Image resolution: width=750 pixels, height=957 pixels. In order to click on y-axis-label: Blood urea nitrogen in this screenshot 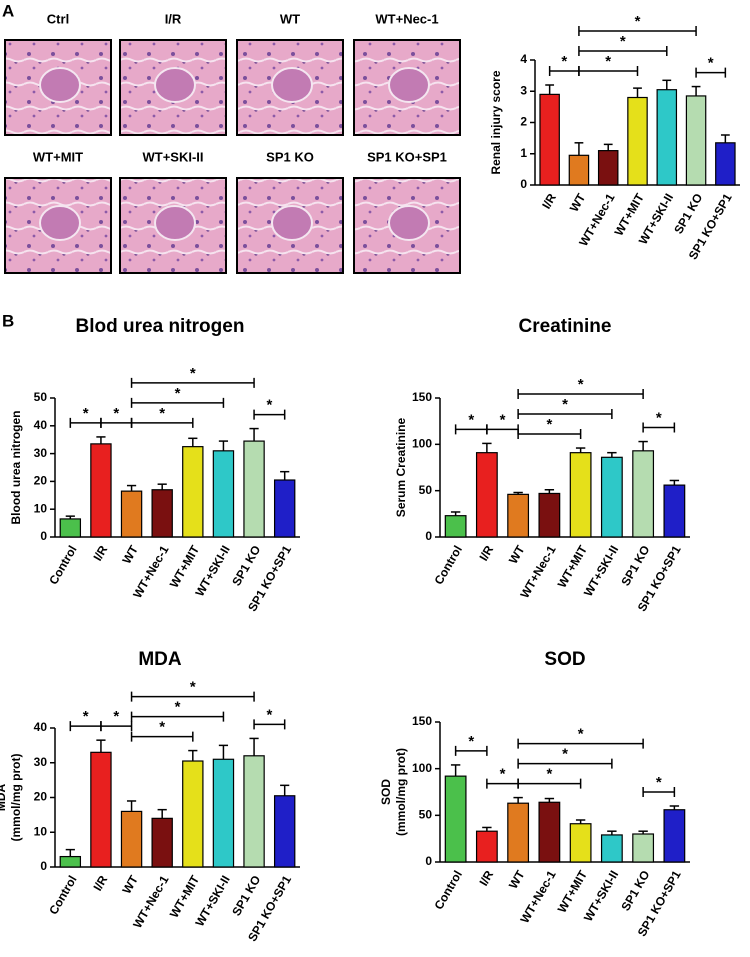, I will do `click(16, 468)`.